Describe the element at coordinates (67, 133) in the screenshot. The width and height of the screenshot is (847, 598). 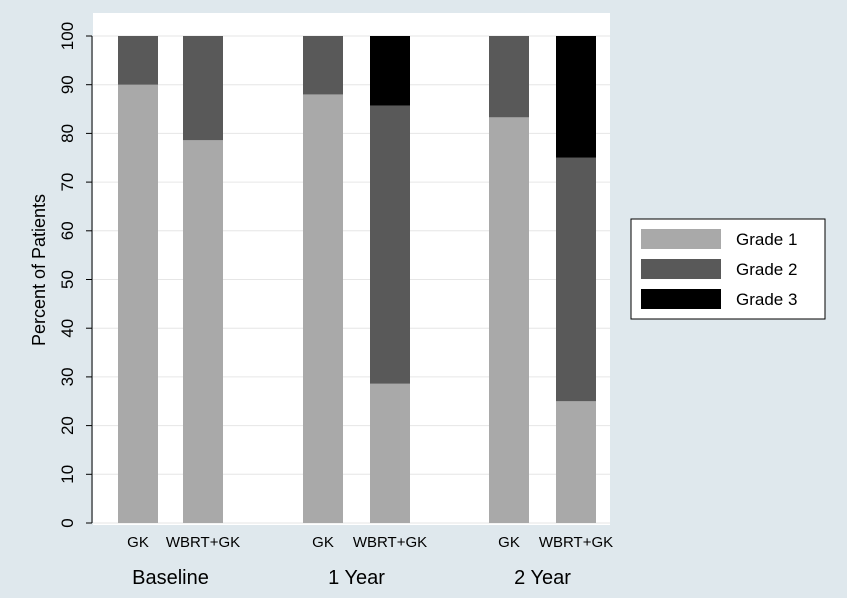
I see `y-tick-label: 80` at that location.